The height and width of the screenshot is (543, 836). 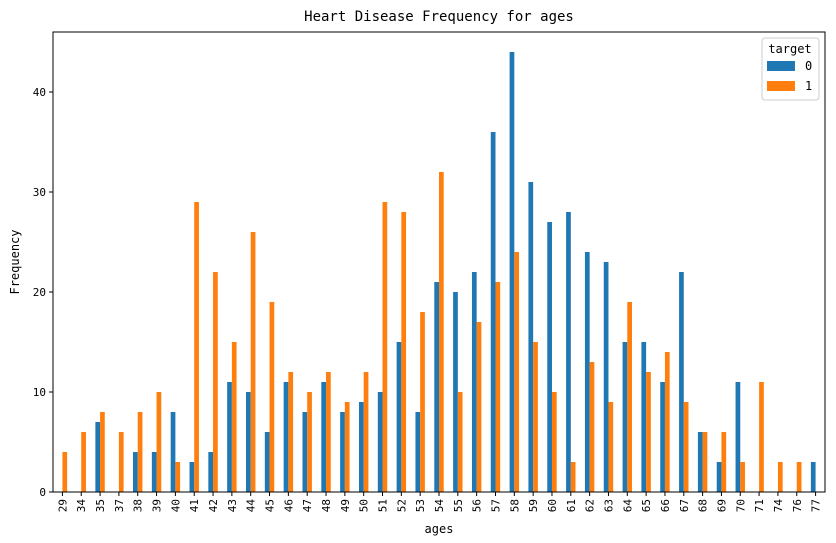 I want to click on x-tick-label-39: 39, so click(x=157, y=505).